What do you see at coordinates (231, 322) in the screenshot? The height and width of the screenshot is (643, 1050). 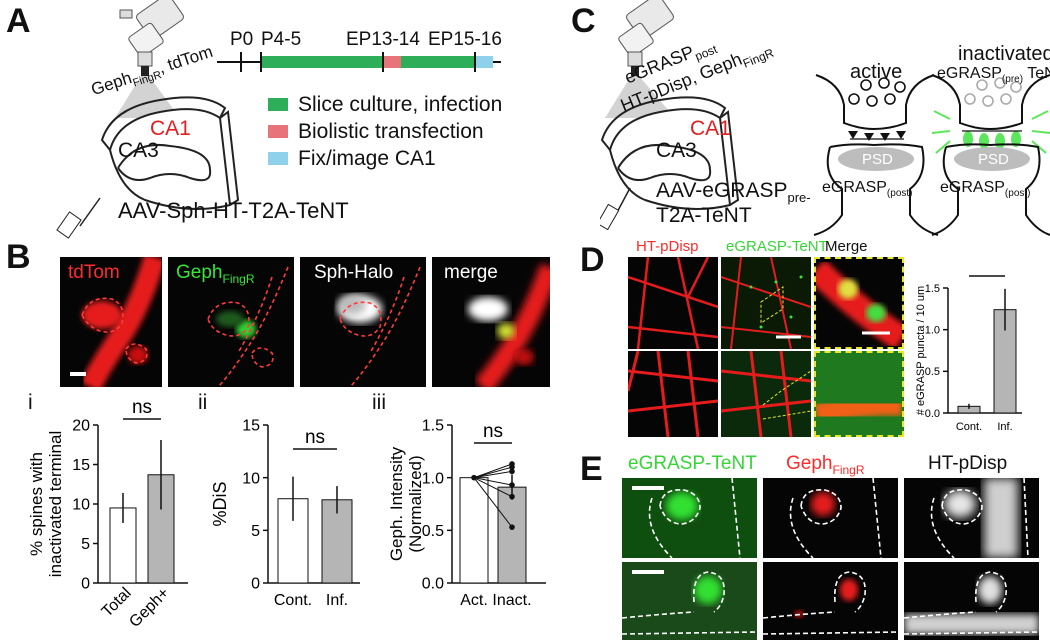 I see `micro-geph: GephFingR` at bounding box center [231, 322].